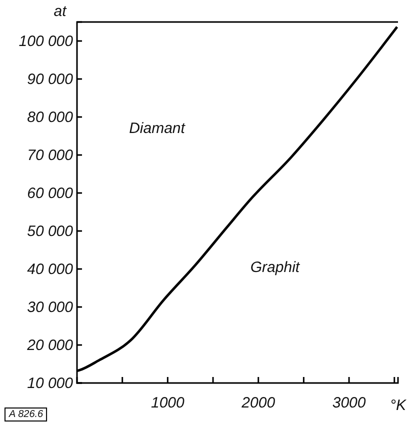 This screenshot has width=411, height=424. What do you see at coordinates (349, 403) in the screenshot?
I see `x-tick-label: 3000` at bounding box center [349, 403].